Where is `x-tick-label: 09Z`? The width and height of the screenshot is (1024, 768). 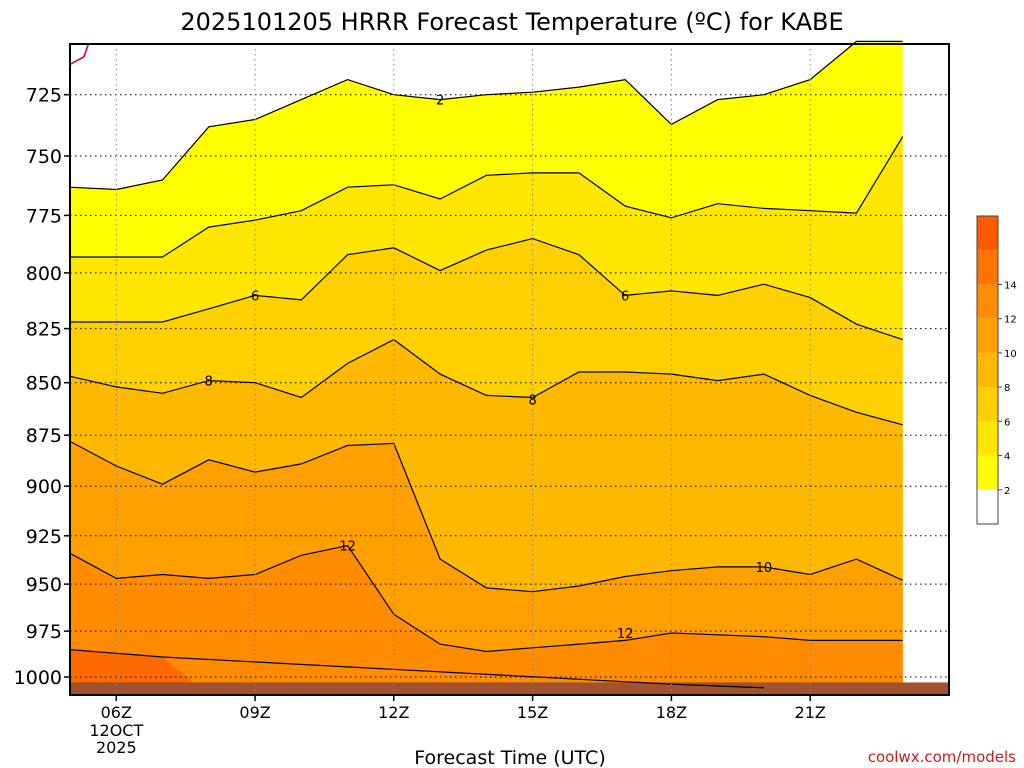 x-tick-label: 09Z is located at coordinates (254, 712).